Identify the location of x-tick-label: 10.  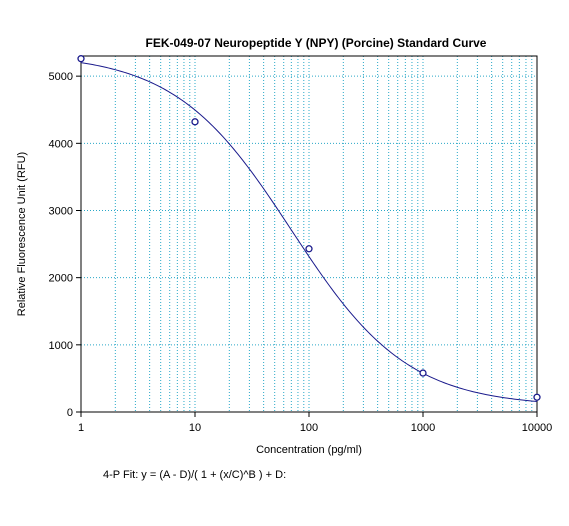
(195, 428).